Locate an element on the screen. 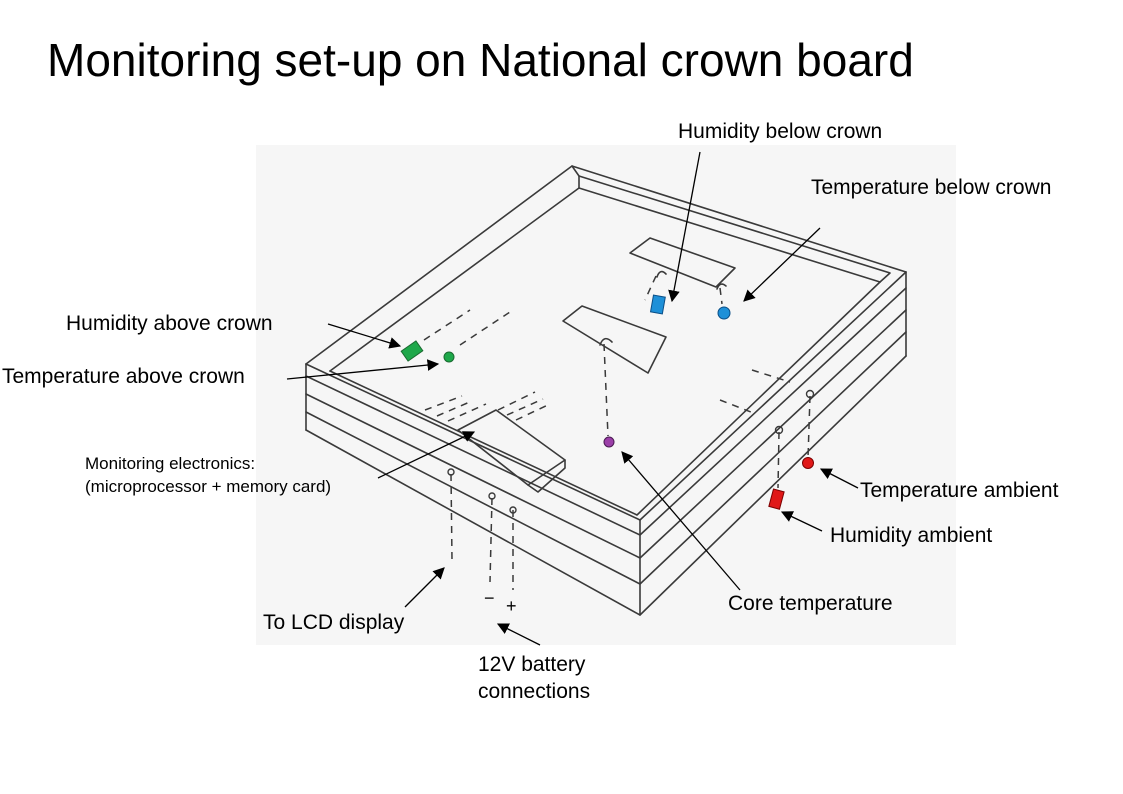  wire-ambient-temp is located at coordinates (809, 427).